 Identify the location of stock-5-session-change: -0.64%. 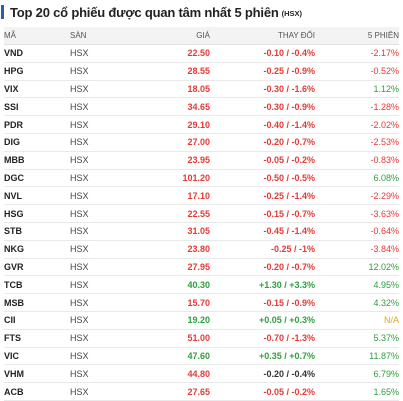
(357, 231).